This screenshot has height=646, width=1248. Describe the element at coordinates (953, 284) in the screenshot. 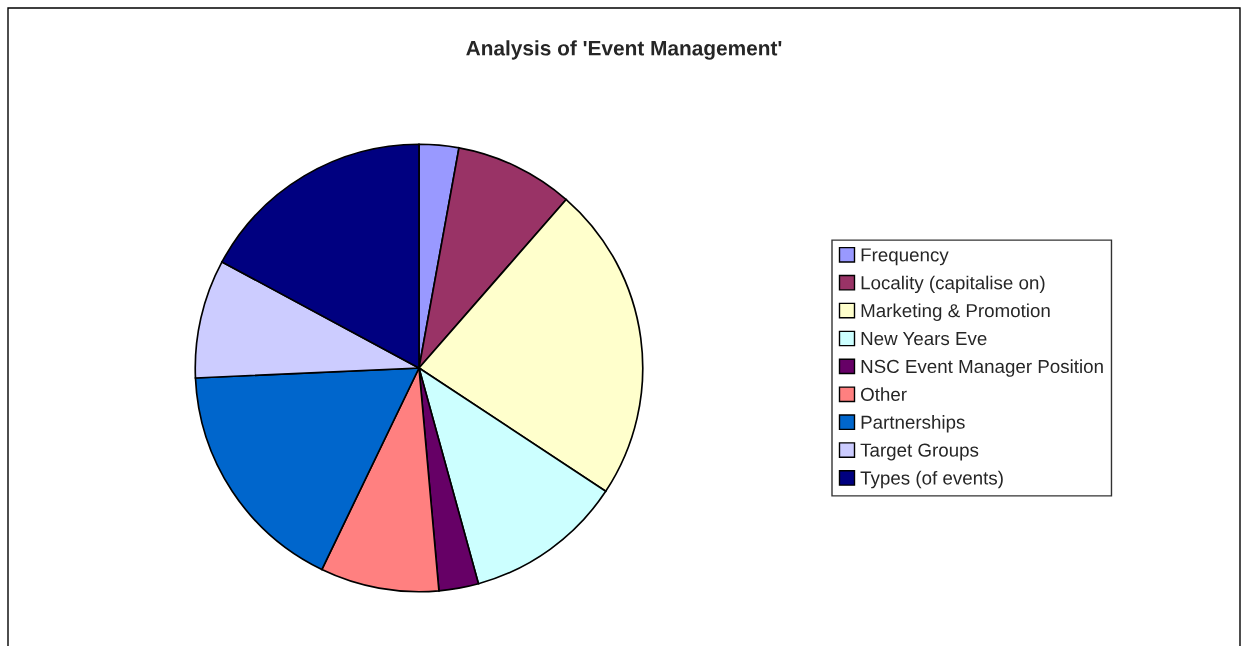

I see `legend-label: Locality (capitalise on)` at that location.